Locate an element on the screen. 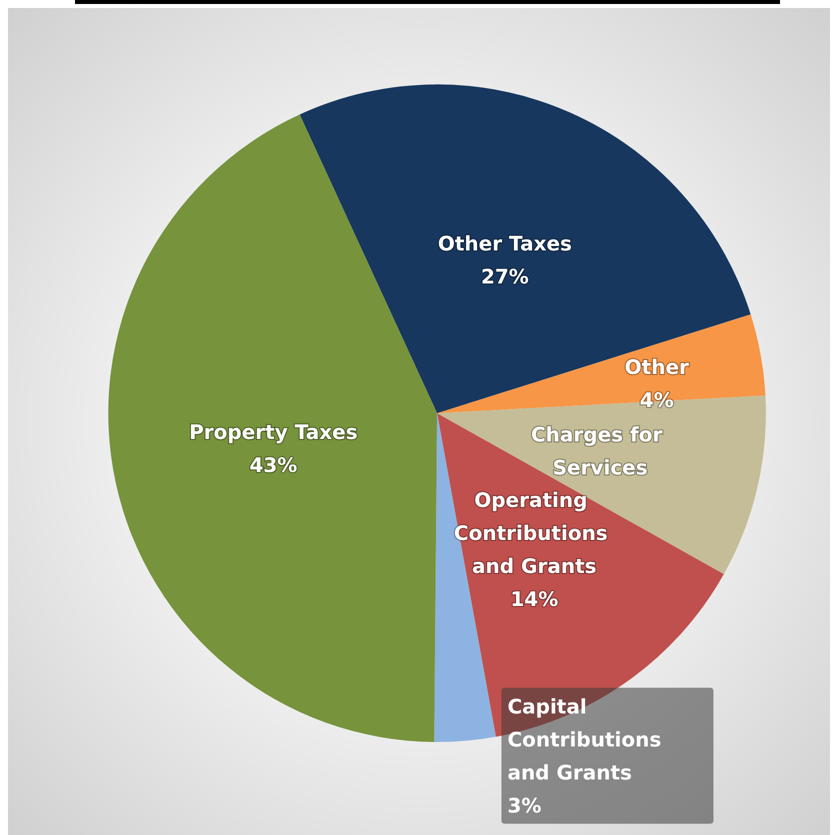 This screenshot has width=838, height=835. data-label: 4% is located at coordinates (657, 400).